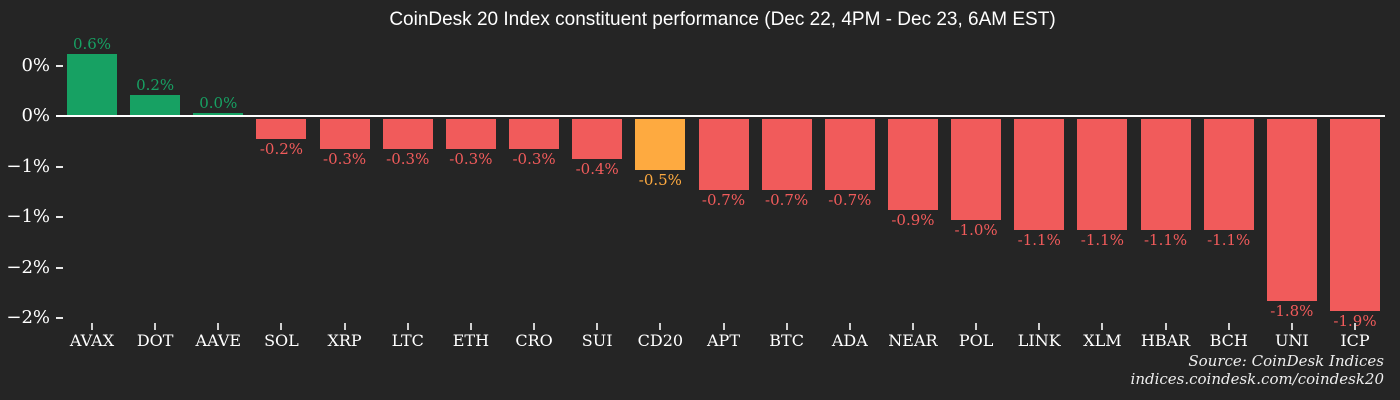 This screenshot has width=1400, height=400. What do you see at coordinates (976, 230) in the screenshot?
I see `bar-value-label: -1.0%` at bounding box center [976, 230].